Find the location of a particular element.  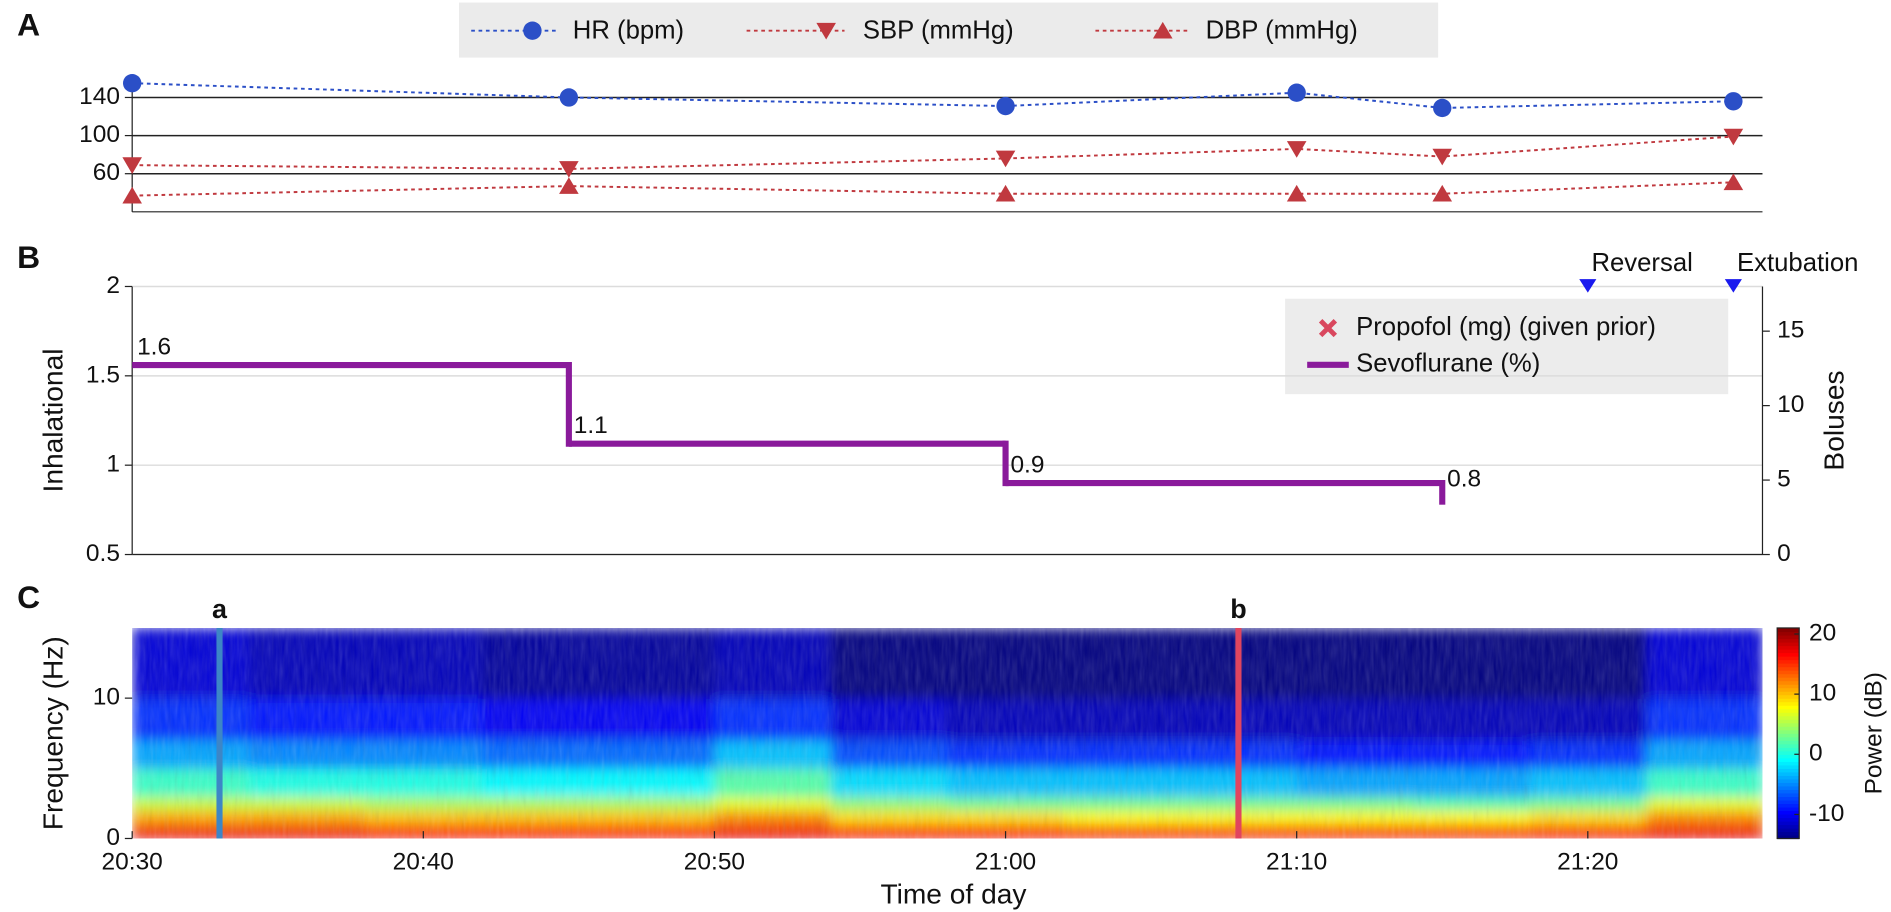

legend-label: Propofol (mg) (given prior) is located at coordinates (1506, 327).